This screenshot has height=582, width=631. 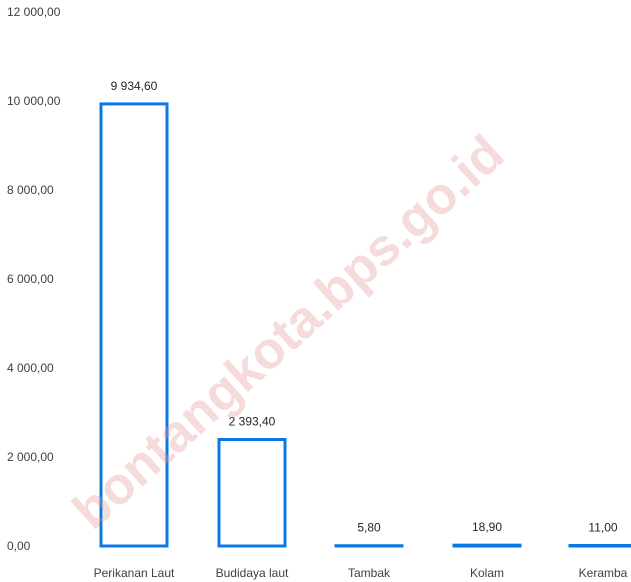 I want to click on y-tick-label: 0,00, so click(x=19, y=546).